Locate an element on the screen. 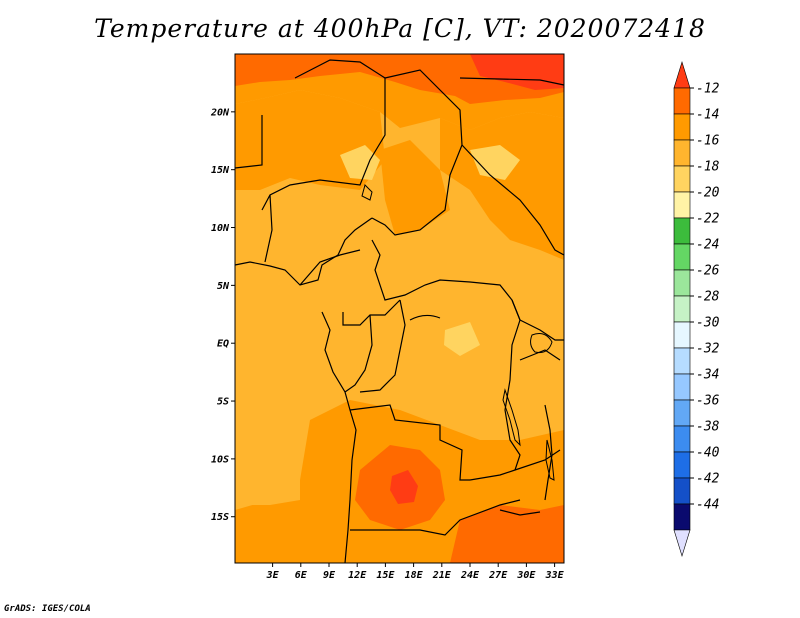 This screenshot has height=618, width=800. colorbar-label: -40 is located at coordinates (708, 453).